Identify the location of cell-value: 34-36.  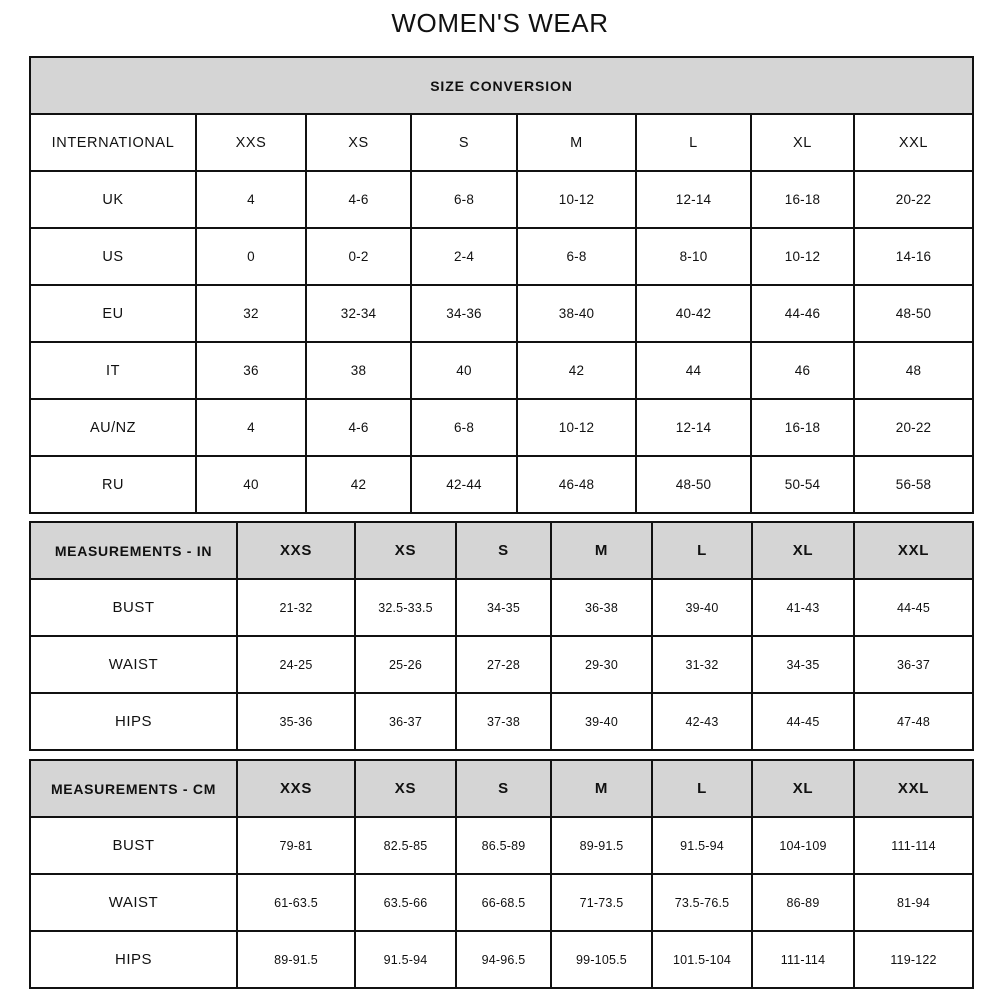
(464, 313).